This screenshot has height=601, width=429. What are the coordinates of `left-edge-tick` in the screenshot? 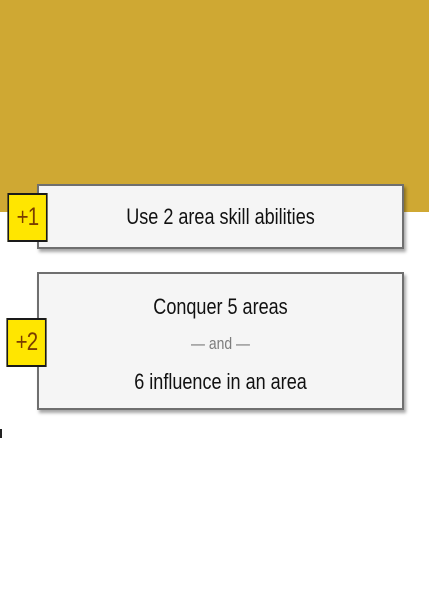 It's located at (1, 433).